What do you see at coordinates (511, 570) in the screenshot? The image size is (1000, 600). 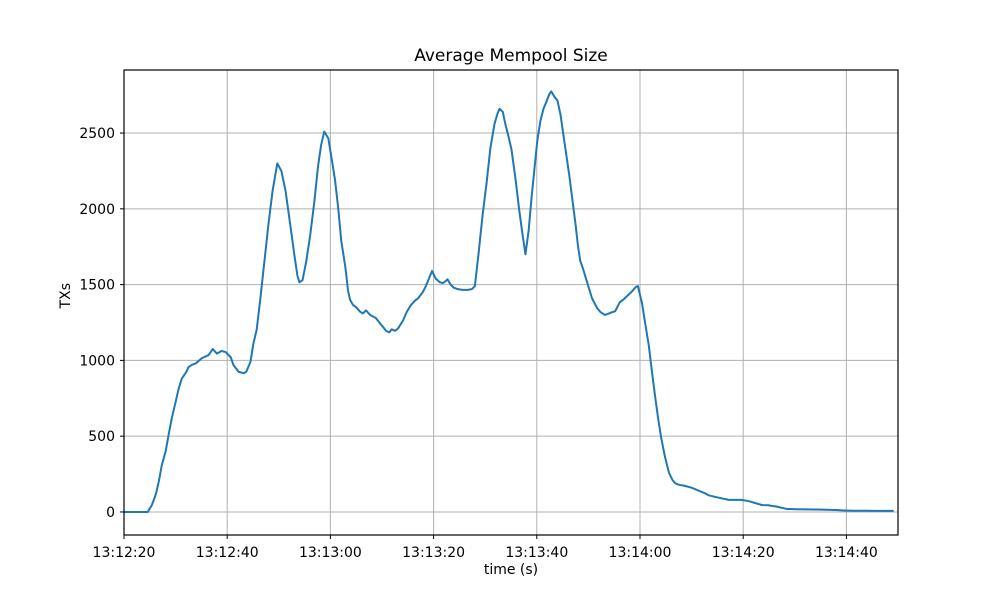 I see `x-axis-label: time (s)` at bounding box center [511, 570].